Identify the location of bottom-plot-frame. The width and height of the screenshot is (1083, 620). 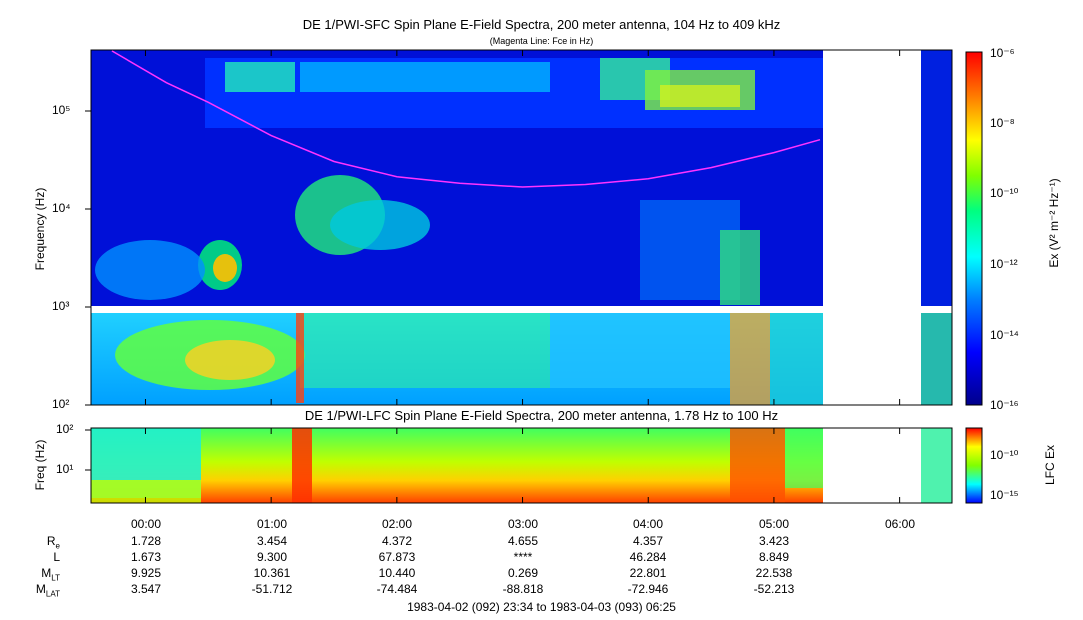
(521, 465).